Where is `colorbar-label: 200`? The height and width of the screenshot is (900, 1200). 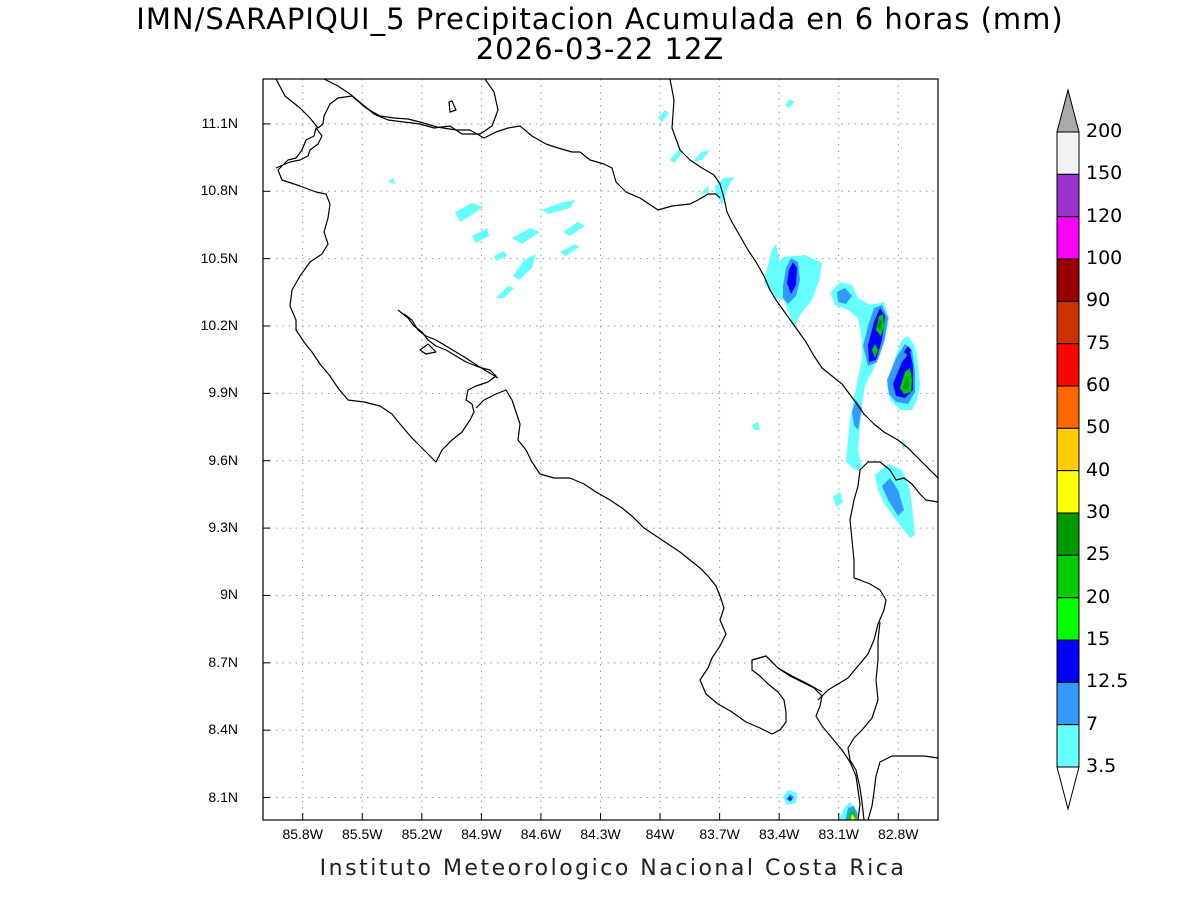
colorbar-label: 200 is located at coordinates (1104, 131).